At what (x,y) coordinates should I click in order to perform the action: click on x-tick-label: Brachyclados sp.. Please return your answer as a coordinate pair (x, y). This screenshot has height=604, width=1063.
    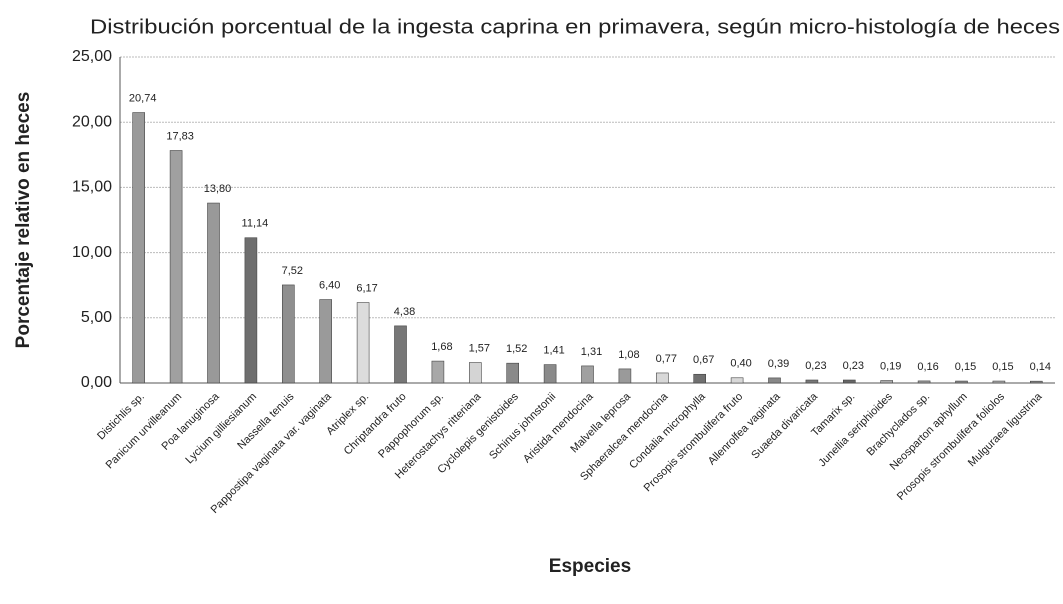
    Looking at the image, I should click on (899, 425).